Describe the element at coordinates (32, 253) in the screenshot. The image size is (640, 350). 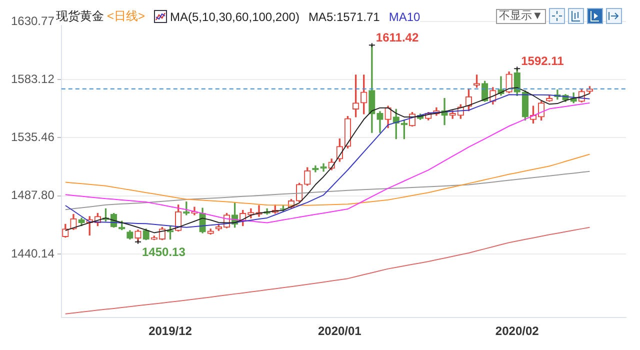
I see `y-tick-label: 1440.14` at that location.